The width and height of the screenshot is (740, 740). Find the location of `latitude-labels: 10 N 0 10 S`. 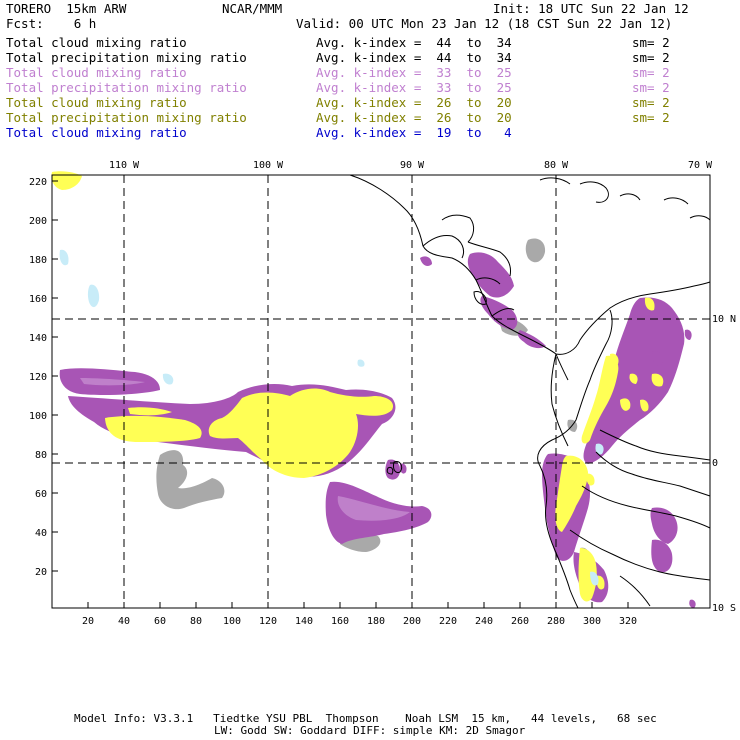

latitude-labels: 10 N 0 10 S is located at coordinates (724, 464).